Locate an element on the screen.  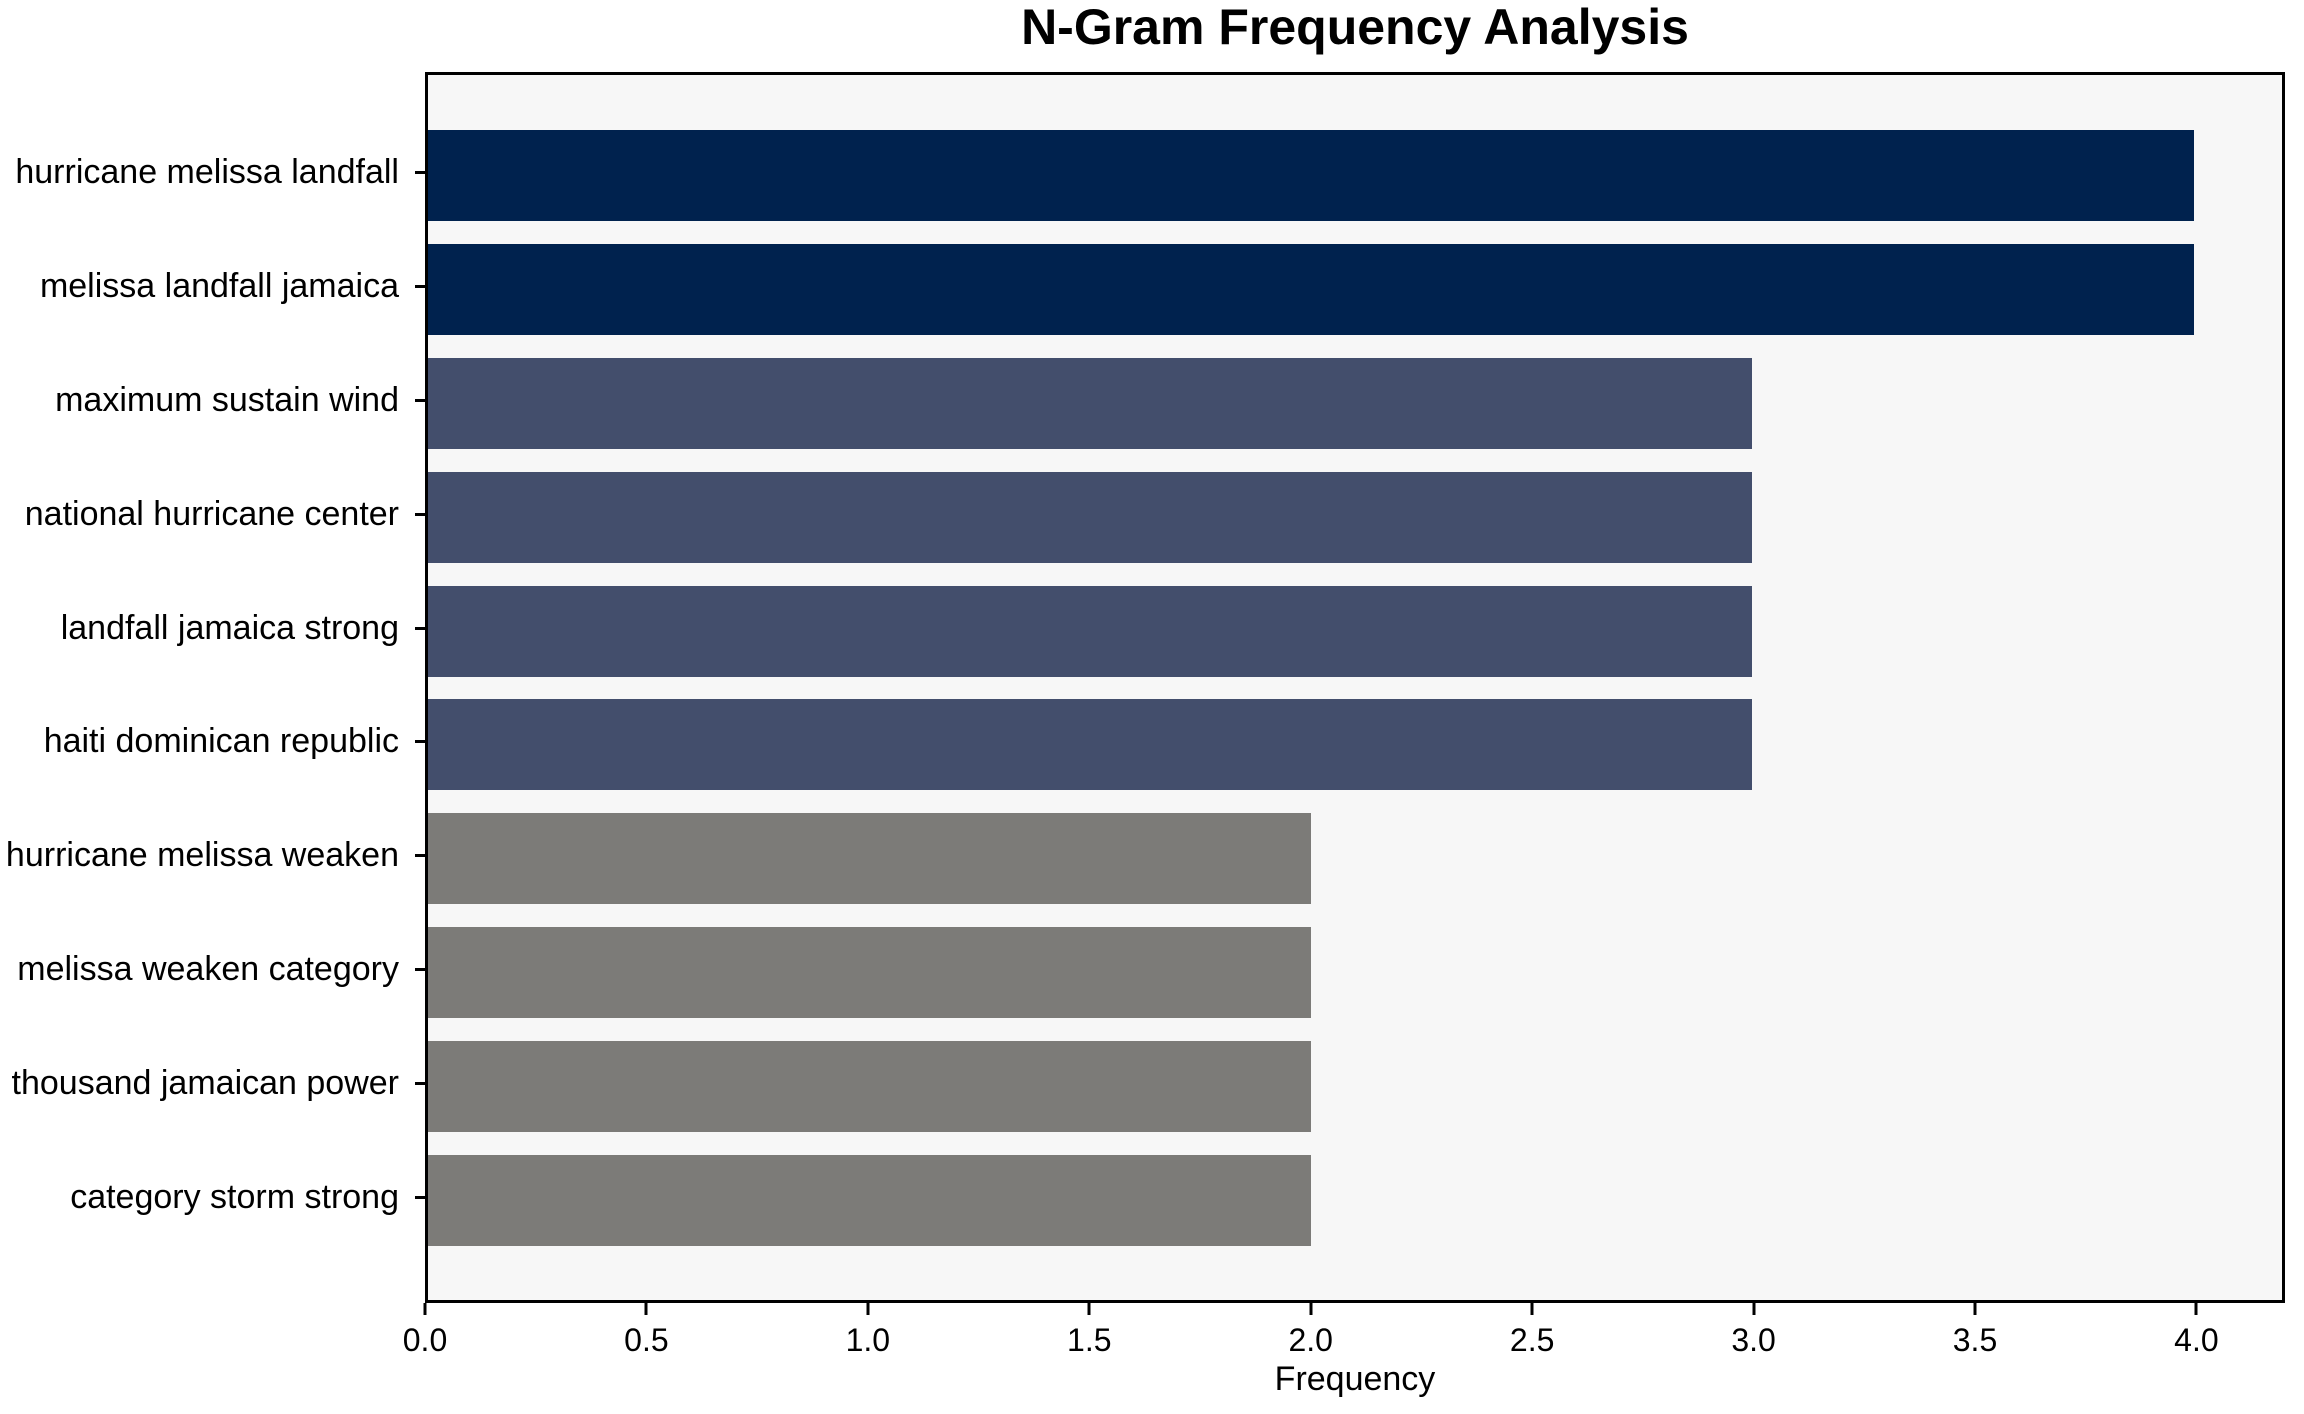
y-axis-label: national hurricane center is located at coordinates (211, 513).